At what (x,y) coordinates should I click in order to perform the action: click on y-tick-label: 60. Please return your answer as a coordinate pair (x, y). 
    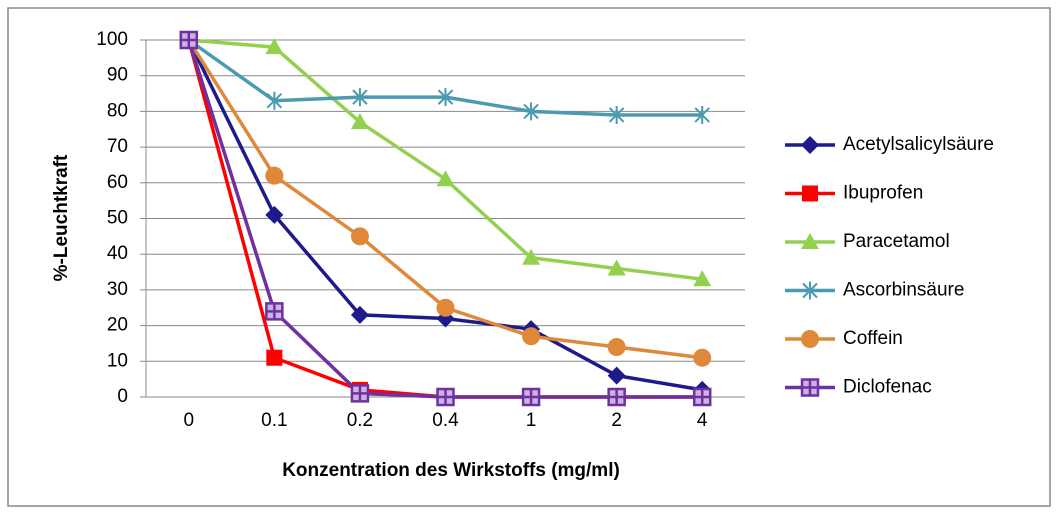
    Looking at the image, I should click on (117, 182).